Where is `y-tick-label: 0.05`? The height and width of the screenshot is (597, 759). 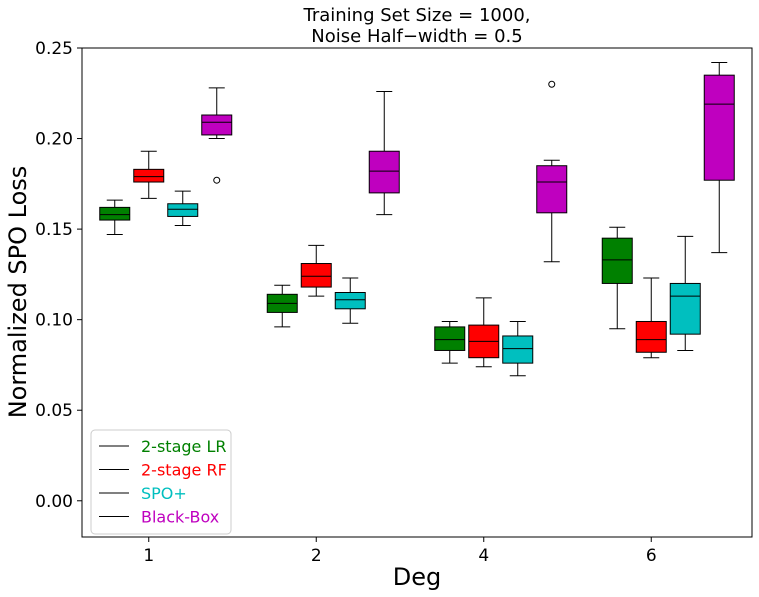 y-tick-label: 0.05 is located at coordinates (54, 411).